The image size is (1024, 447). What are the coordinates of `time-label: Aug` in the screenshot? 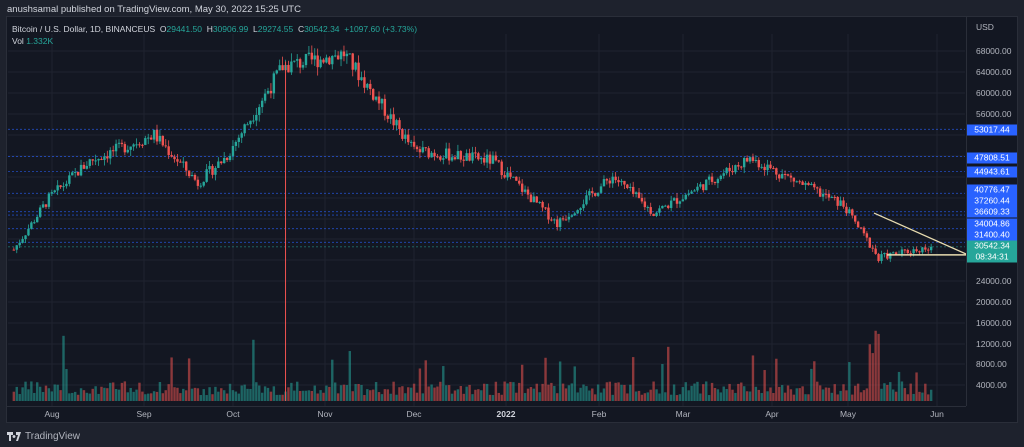 It's located at (52, 414).